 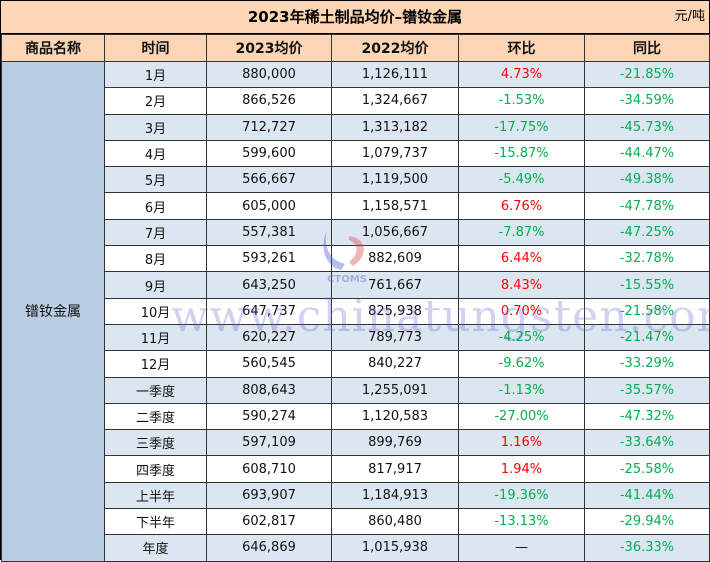 I want to click on table-row: 上半年 693,907 1,184,913 -19.36% -41.44%, so click(x=356, y=495).